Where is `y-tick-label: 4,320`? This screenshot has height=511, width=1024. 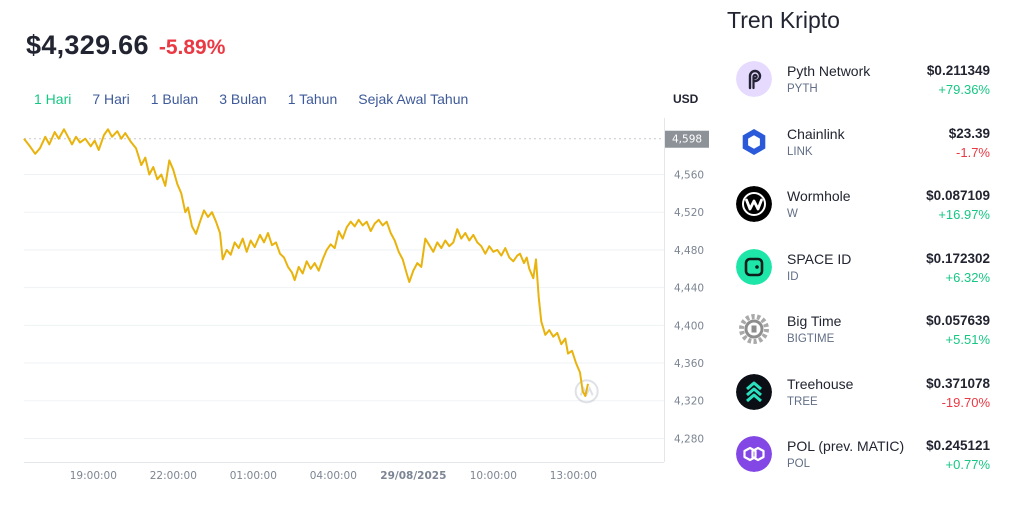 y-tick-label: 4,320 is located at coordinates (689, 402).